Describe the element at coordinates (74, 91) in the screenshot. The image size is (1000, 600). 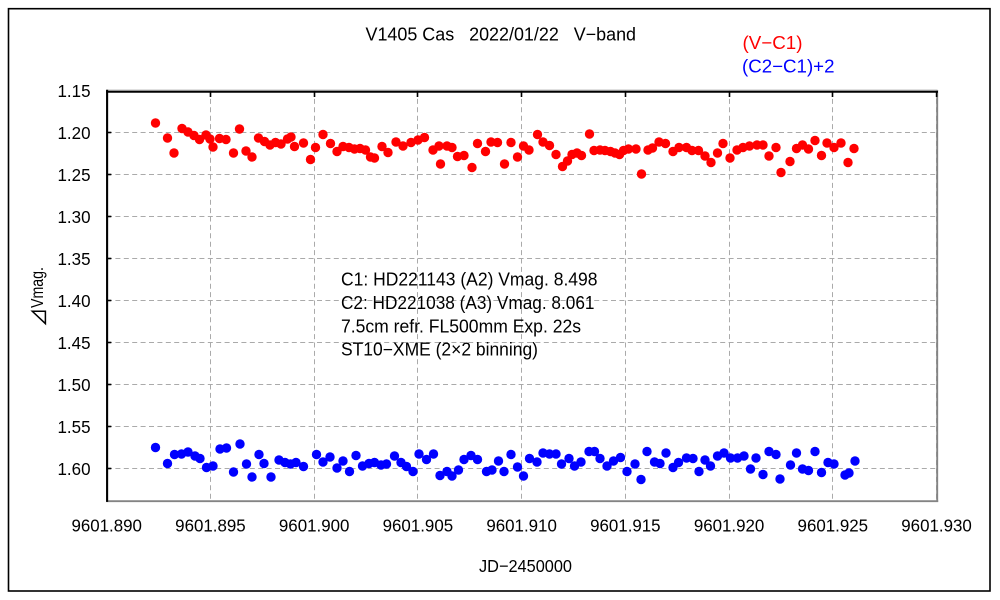
I see `svg-text: 1.15` at that location.